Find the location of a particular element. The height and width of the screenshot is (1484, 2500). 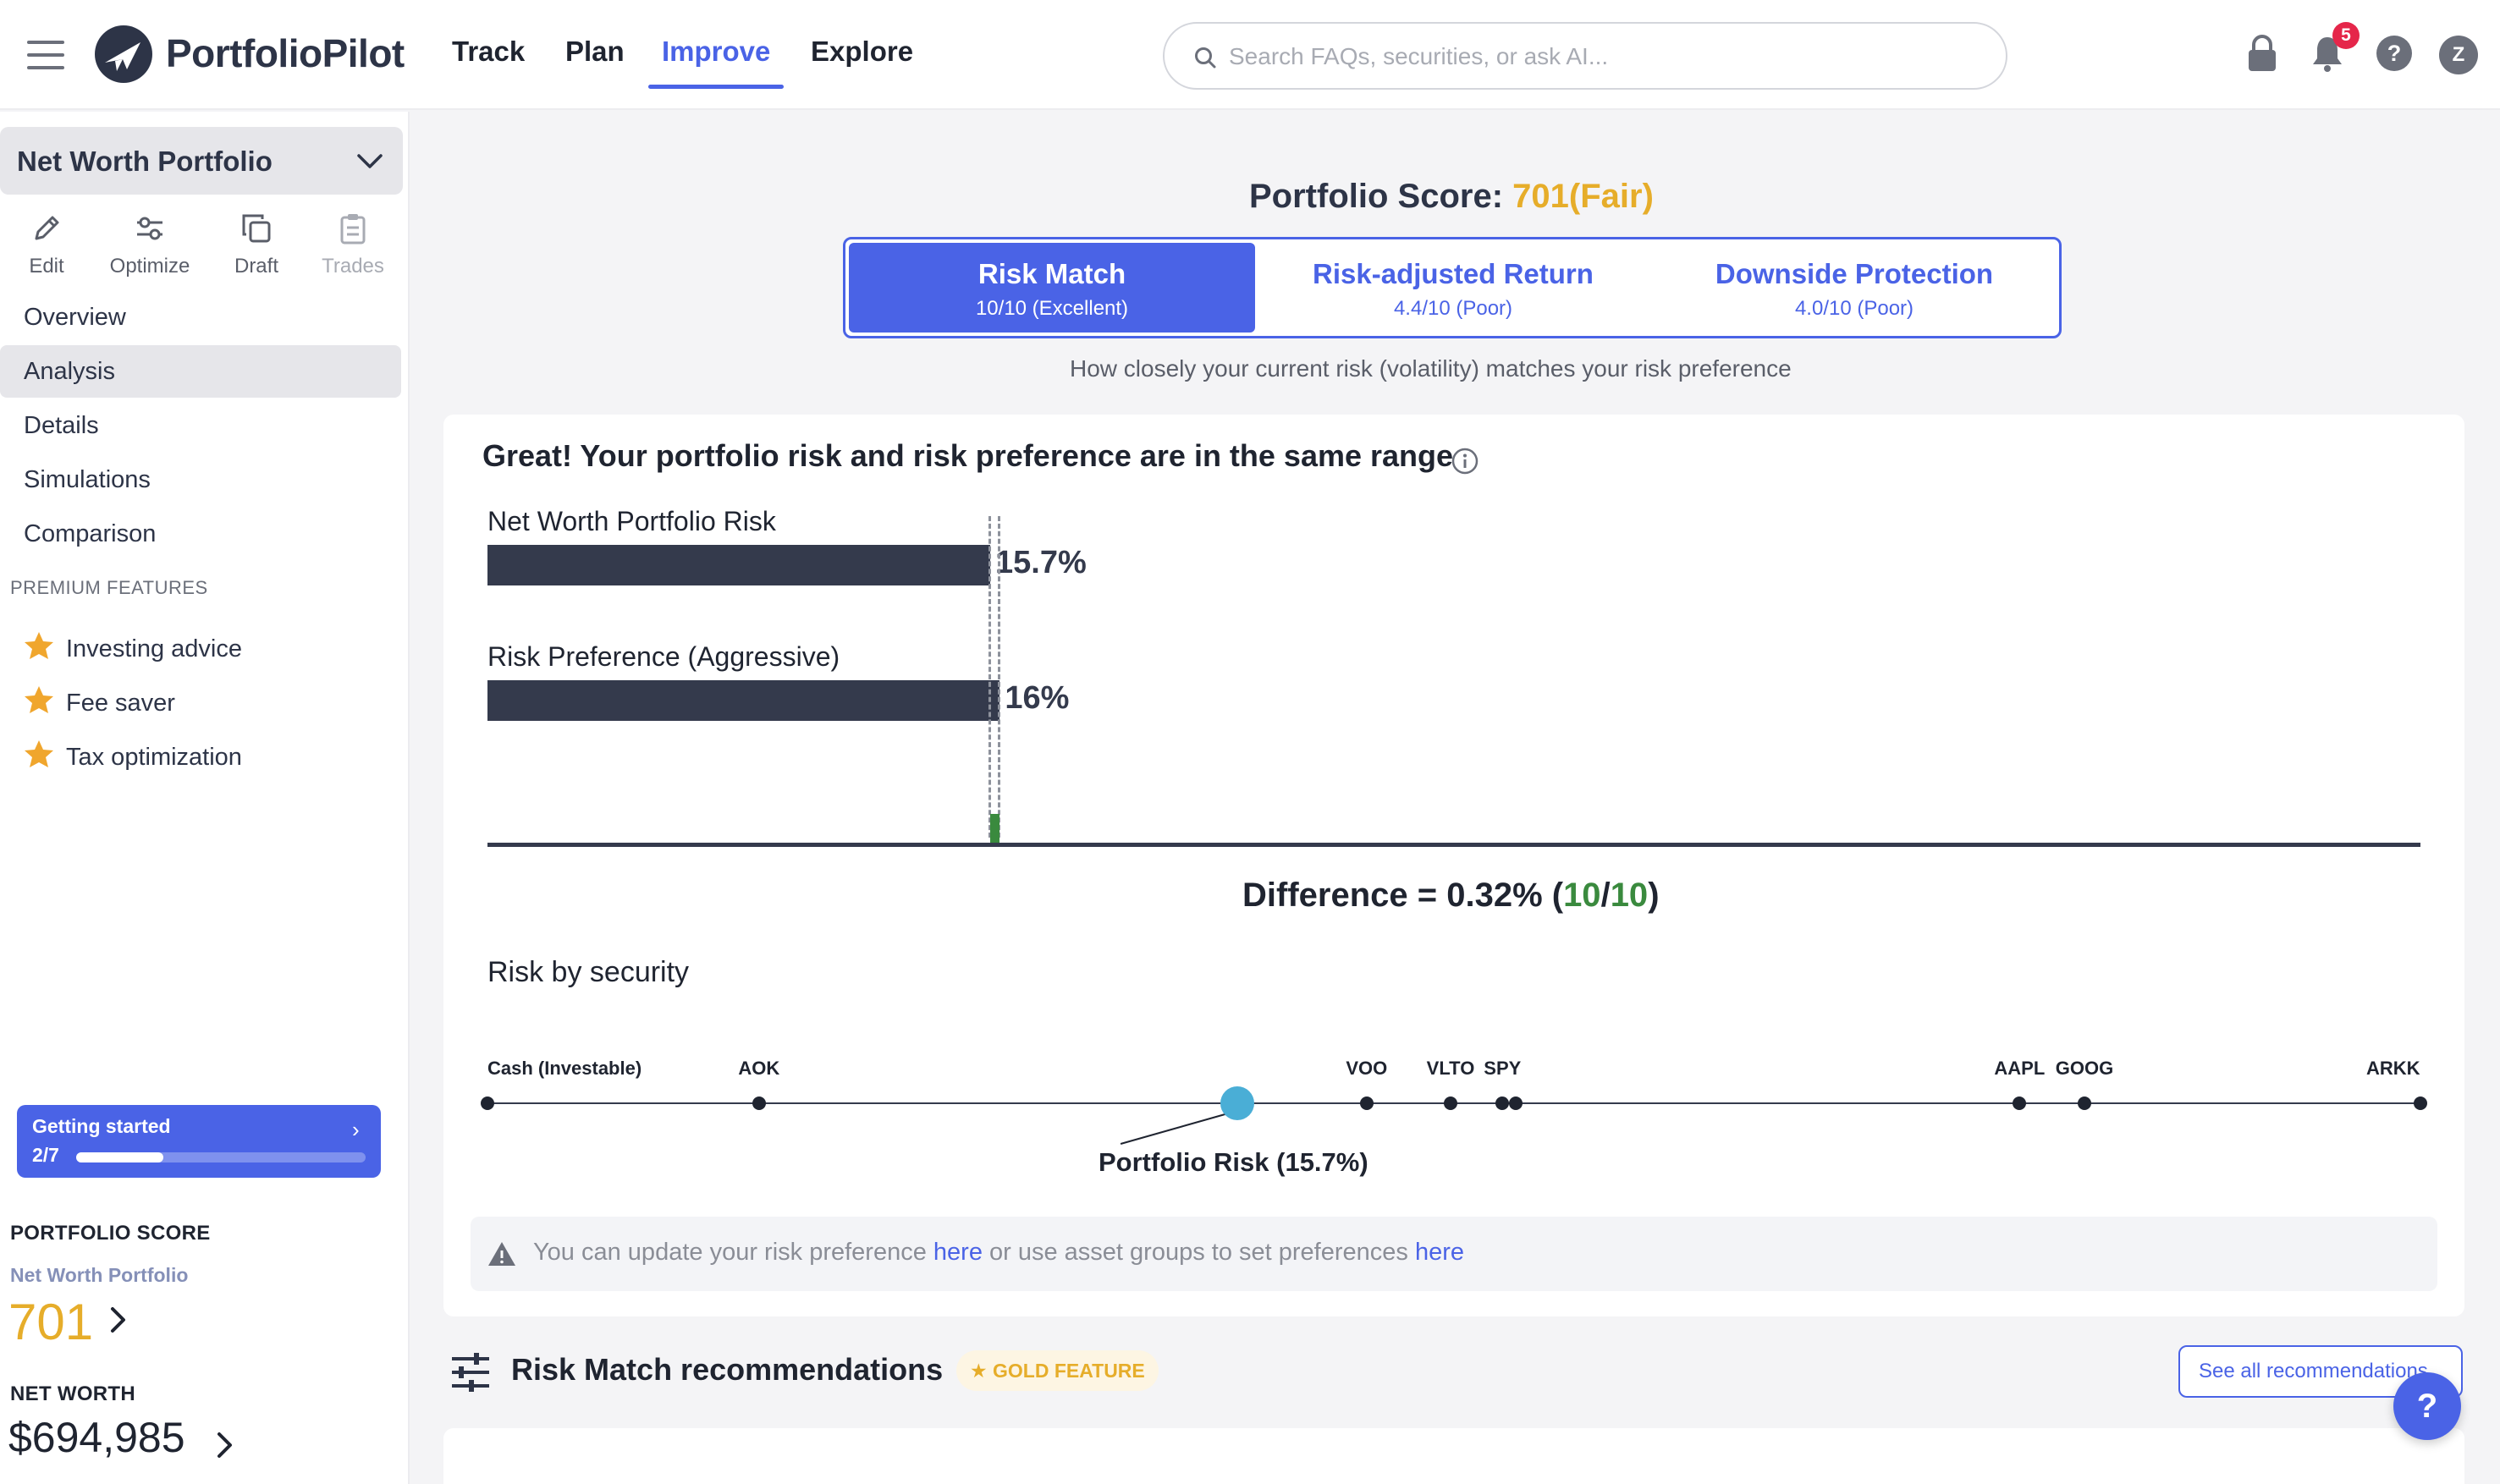

sidebar-item-fee-saver: Fee saver is located at coordinates (99, 701).